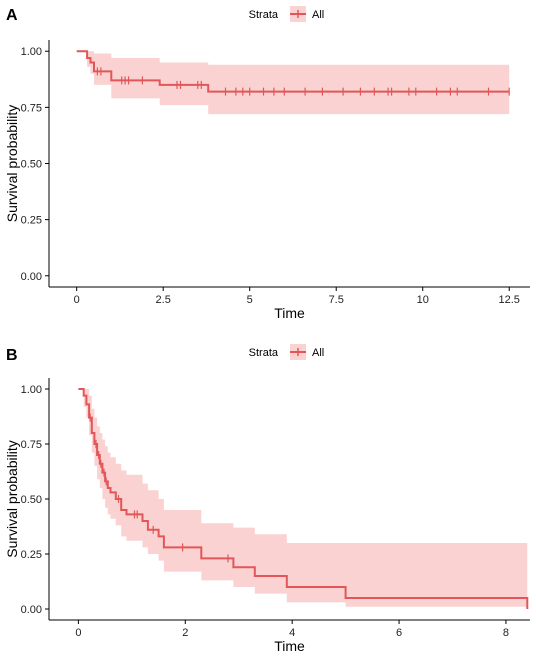 This screenshot has width=536, height=661. Describe the element at coordinates (31, 445) in the screenshot. I see `y-tick-label-b: 0.75` at that location.